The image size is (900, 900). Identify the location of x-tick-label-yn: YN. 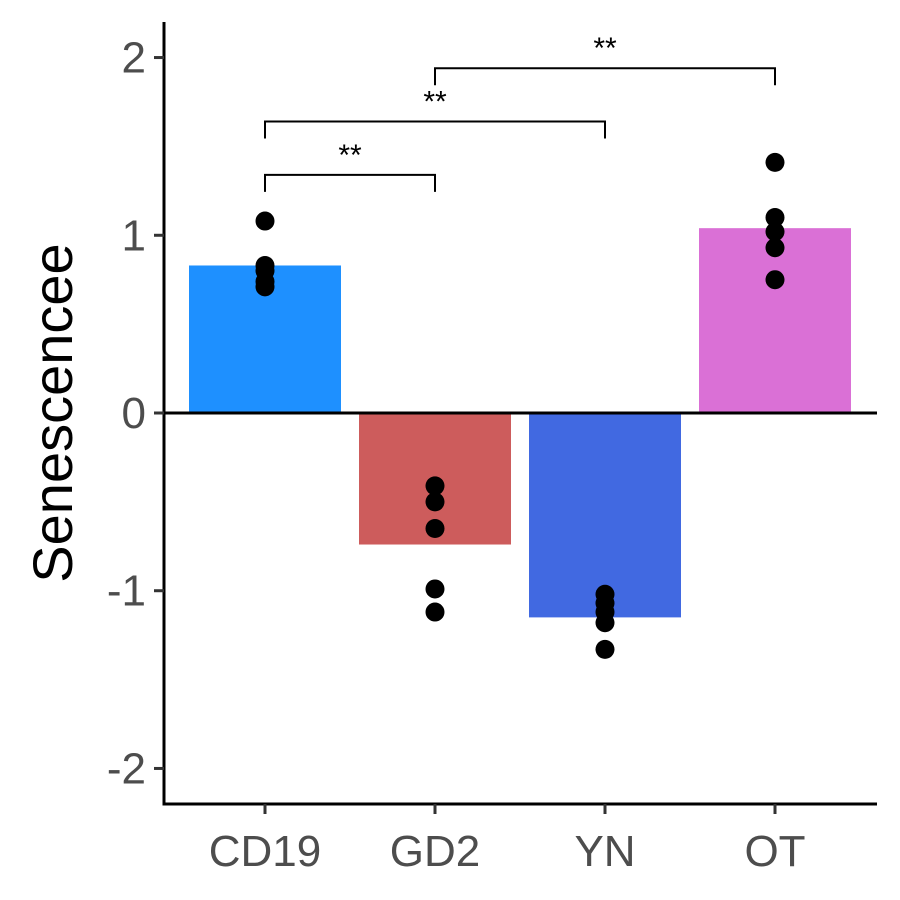
(604, 851).